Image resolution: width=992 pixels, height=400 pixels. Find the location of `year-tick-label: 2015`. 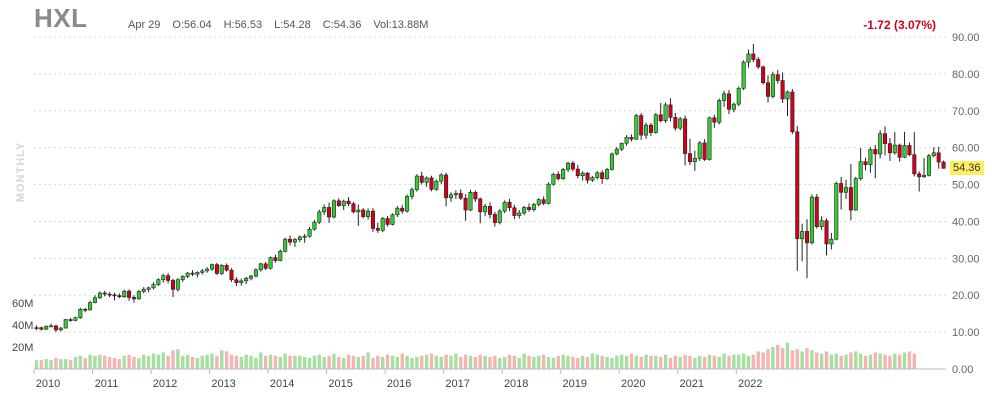

year-tick-label: 2015 is located at coordinates (340, 384).